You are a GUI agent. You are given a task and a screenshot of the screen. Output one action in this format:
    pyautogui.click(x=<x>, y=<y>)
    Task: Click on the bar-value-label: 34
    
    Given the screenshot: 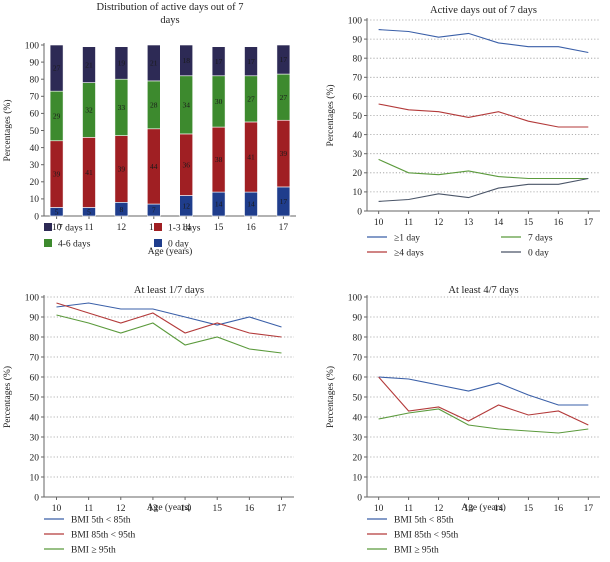 What is the action you would take?
    pyautogui.click(x=186, y=104)
    